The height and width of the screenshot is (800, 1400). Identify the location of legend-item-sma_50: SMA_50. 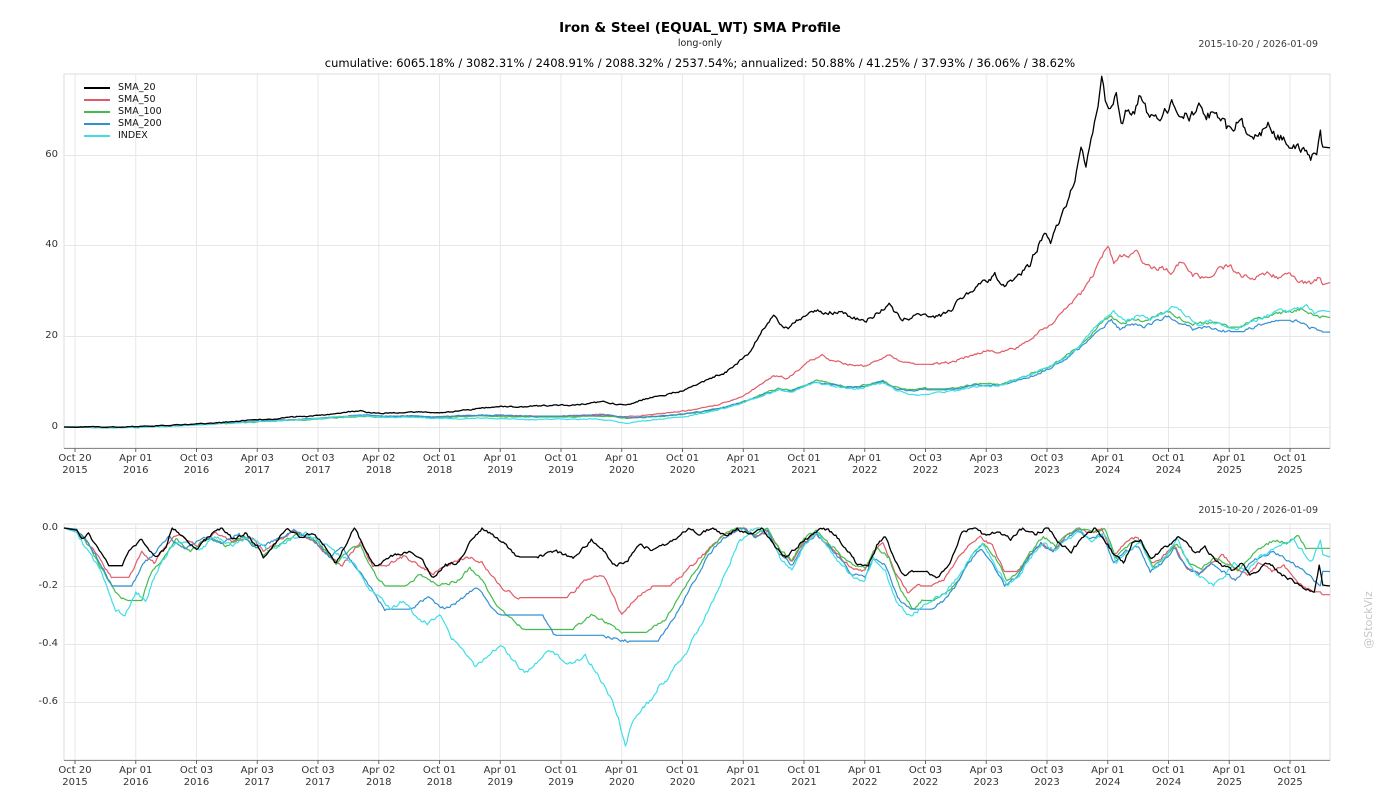
(123, 100).